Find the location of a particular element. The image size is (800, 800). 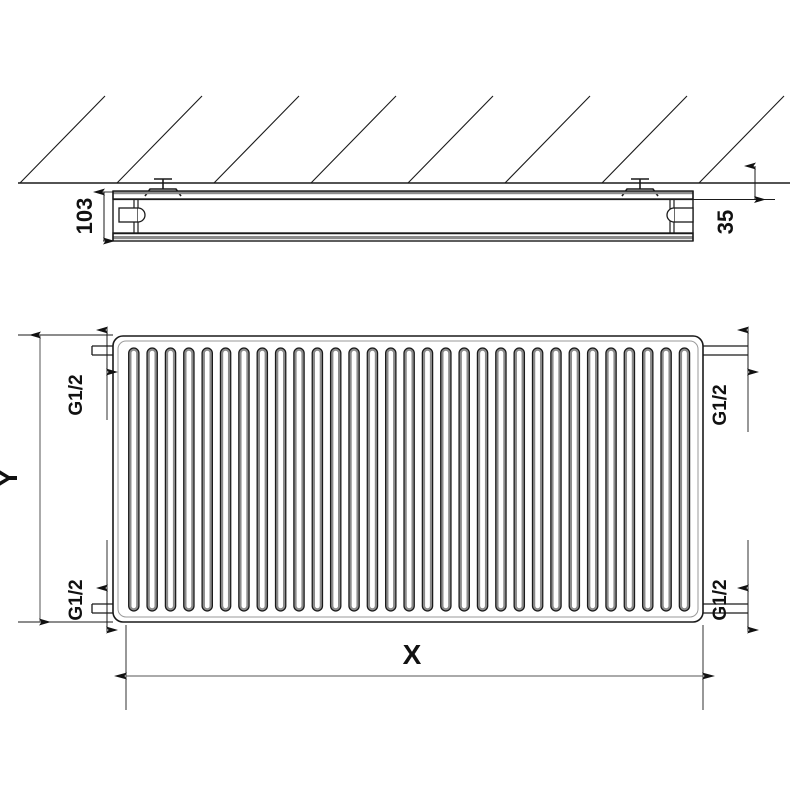

dimension-depth-103: 103 is located at coordinates (93, 216).